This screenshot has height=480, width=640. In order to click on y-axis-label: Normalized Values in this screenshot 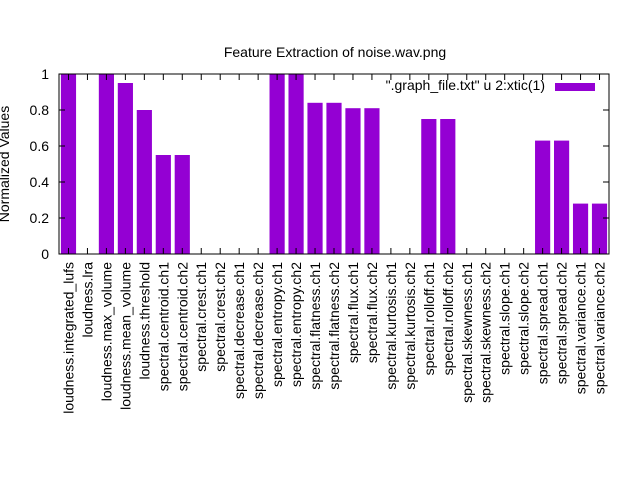, I will do `click(6, 164)`.